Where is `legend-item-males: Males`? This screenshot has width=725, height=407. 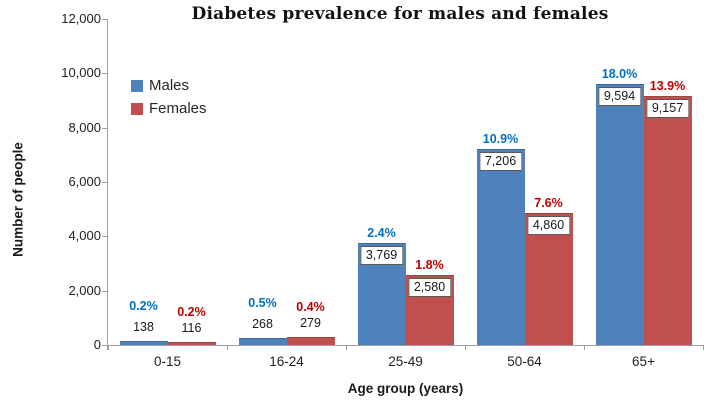 legend-item-males: Males is located at coordinates (169, 85).